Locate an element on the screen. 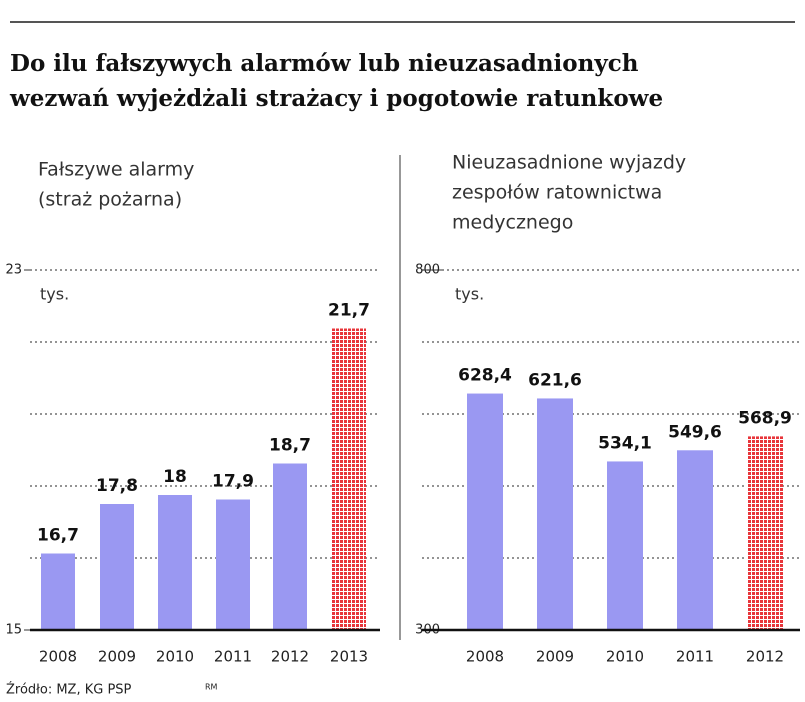  value-label: 621,6 is located at coordinates (555, 380).